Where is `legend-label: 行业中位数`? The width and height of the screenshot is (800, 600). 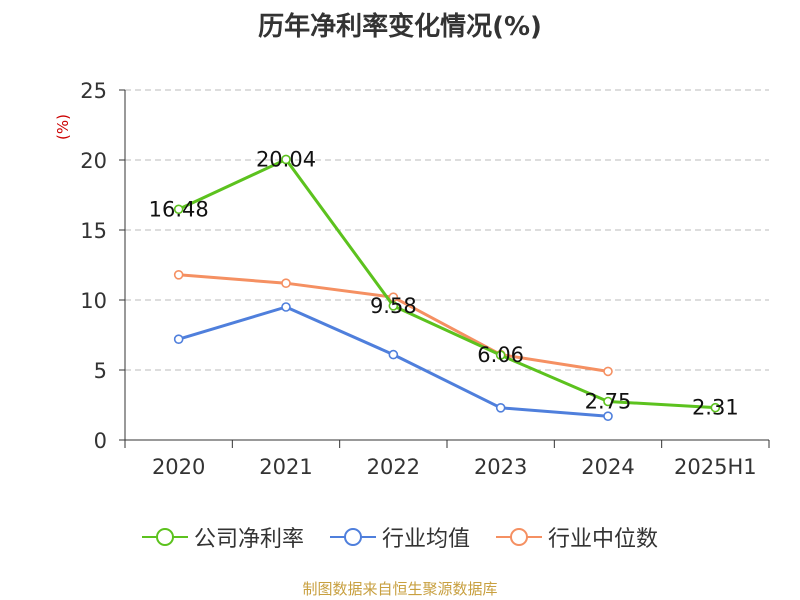
legend-label: 行业中位数 is located at coordinates (603, 539).